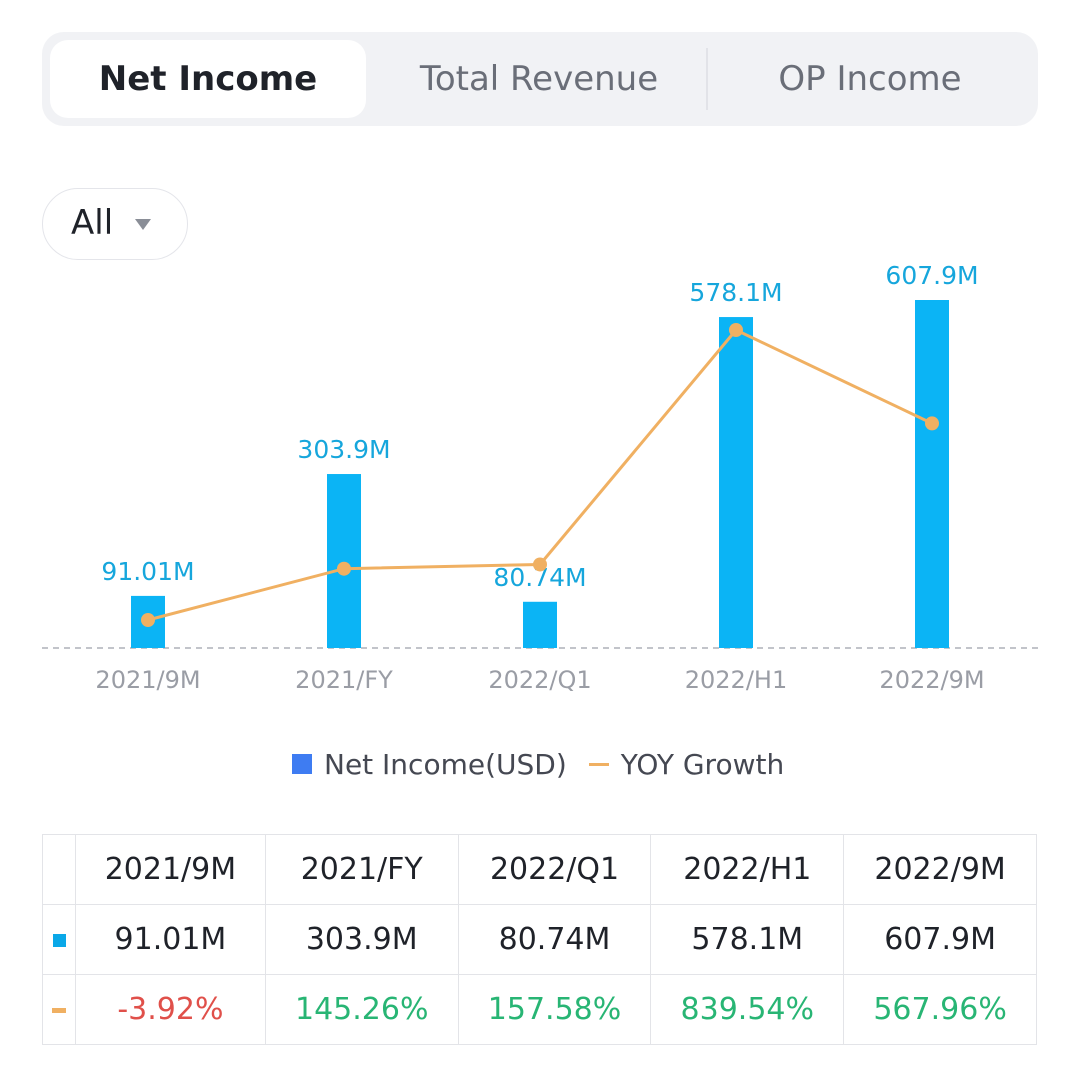 This screenshot has height=1083, width=1080. I want to click on x-tick-label: 2021/9M, so click(147, 680).